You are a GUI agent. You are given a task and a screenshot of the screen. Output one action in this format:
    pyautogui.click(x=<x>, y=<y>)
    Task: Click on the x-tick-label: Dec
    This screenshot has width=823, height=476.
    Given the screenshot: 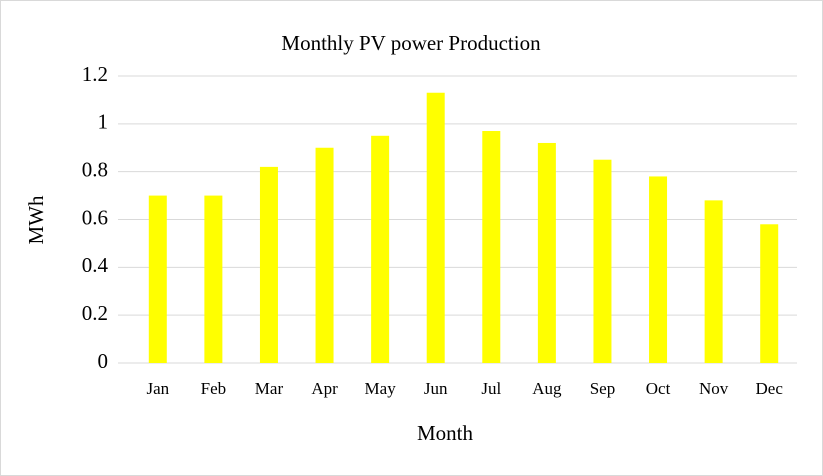 What is the action you would take?
    pyautogui.click(x=770, y=388)
    